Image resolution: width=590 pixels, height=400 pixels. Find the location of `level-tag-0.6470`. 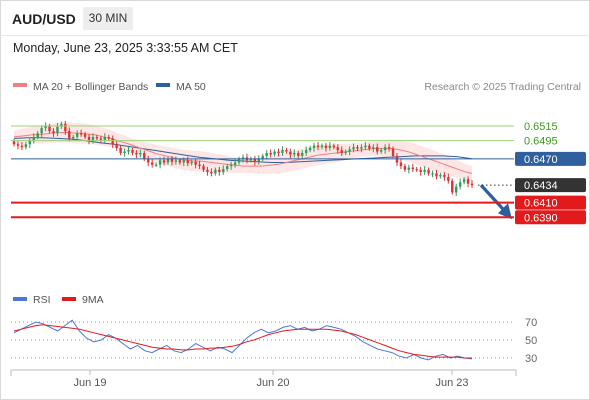

level-tag-0.6470 is located at coordinates (550, 158).